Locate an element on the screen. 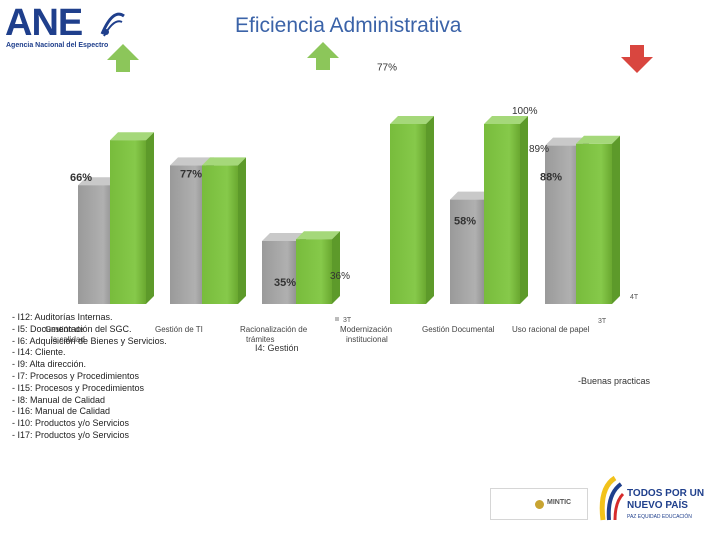 The width and height of the screenshot is (720, 540). mintic-logo: MINTIC is located at coordinates (539, 504).